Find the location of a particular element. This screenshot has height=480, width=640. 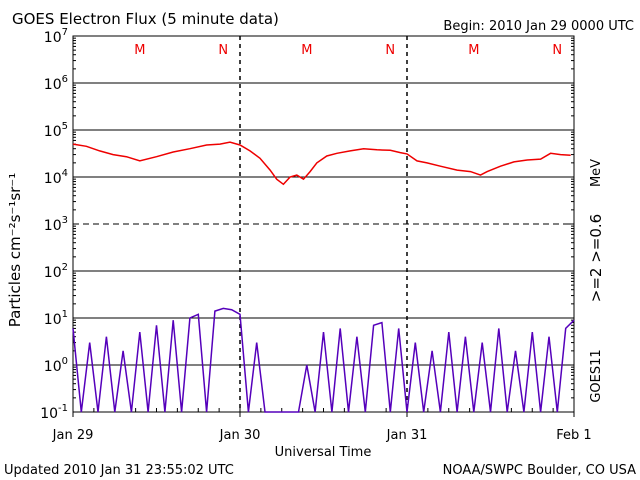

y-tick-label: 10⁶ is located at coordinates (56, 83).